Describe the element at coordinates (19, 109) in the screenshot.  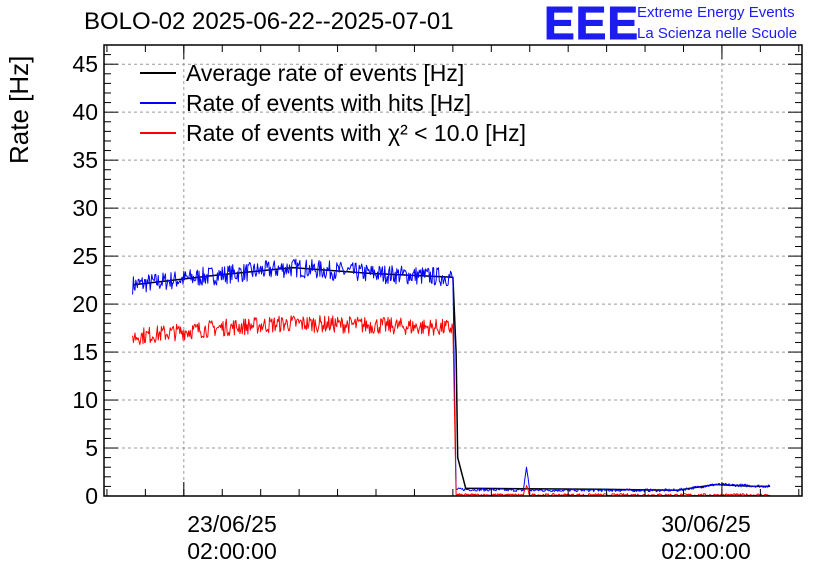
I see `y-axis-label: Rate [Hz]` at that location.